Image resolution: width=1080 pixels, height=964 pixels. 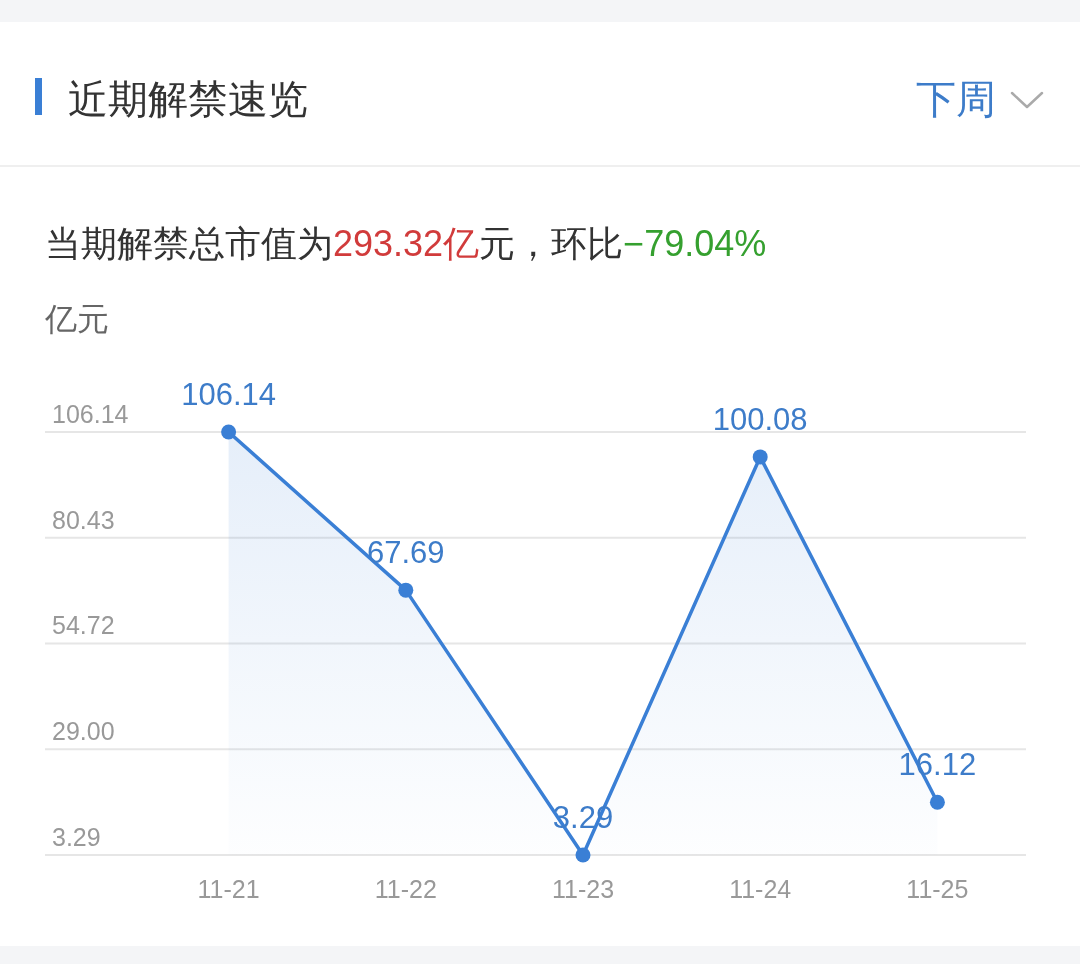 What do you see at coordinates (405, 889) in the screenshot?
I see `x-tick-label: 11-22` at bounding box center [405, 889].